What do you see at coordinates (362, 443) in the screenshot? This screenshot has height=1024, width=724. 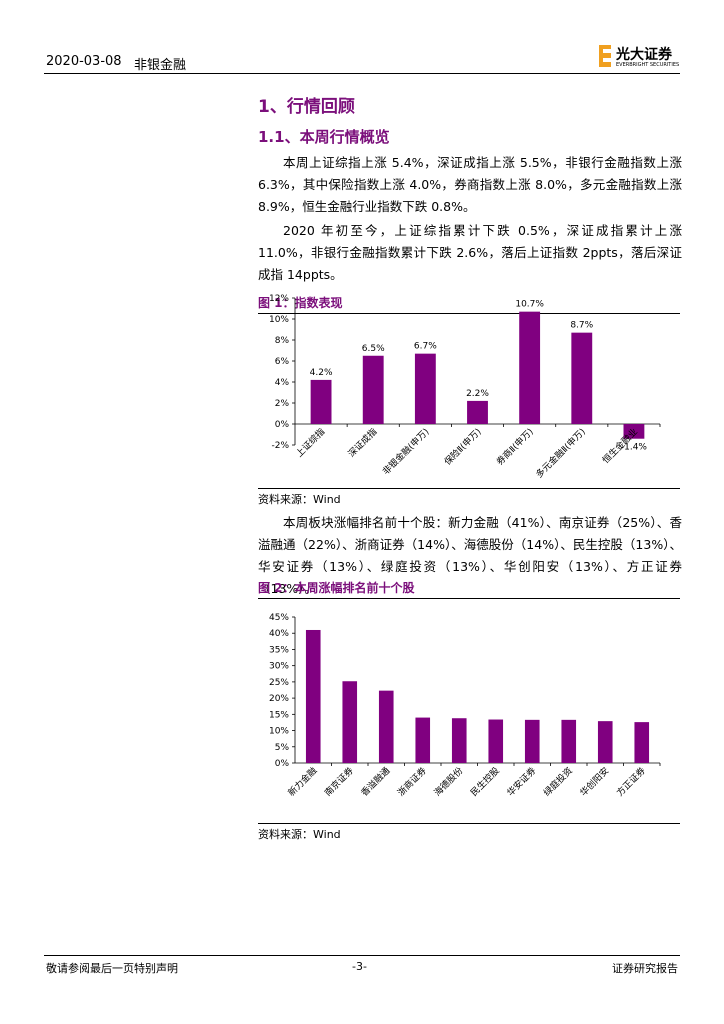 I see `x-tick-label: 深证成指` at bounding box center [362, 443].